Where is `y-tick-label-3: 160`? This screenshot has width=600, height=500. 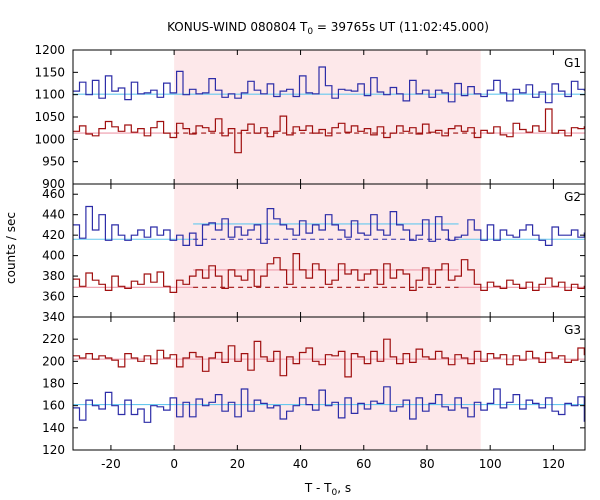
y-tick-label-3: 160 is located at coordinates (53, 406).